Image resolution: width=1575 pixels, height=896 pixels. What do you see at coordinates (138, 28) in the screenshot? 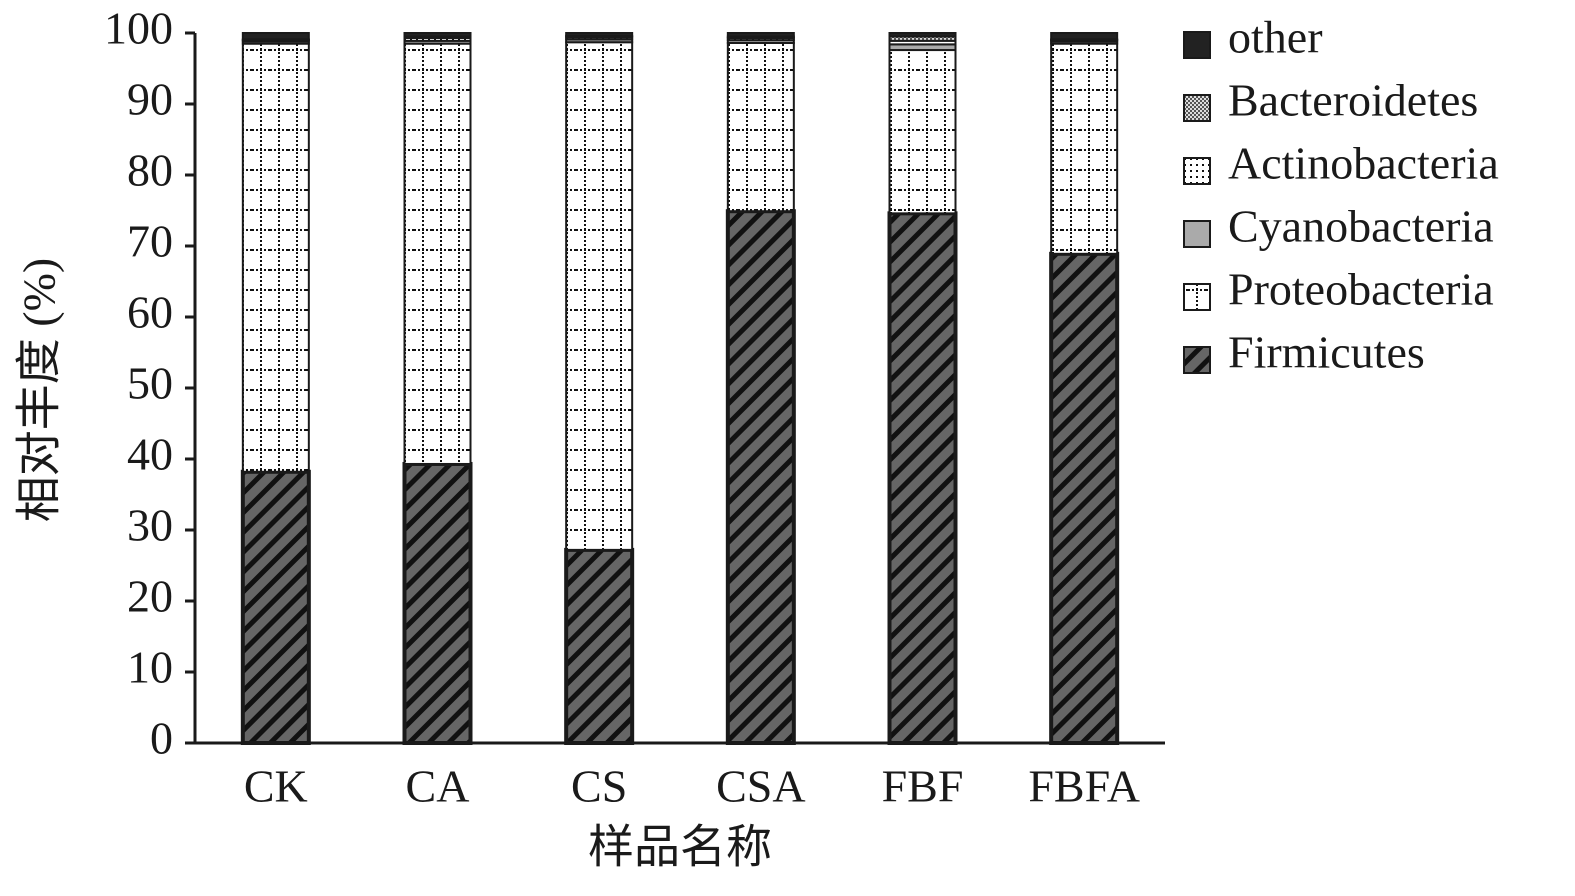
I see `y-tick-label: 100` at bounding box center [138, 28].